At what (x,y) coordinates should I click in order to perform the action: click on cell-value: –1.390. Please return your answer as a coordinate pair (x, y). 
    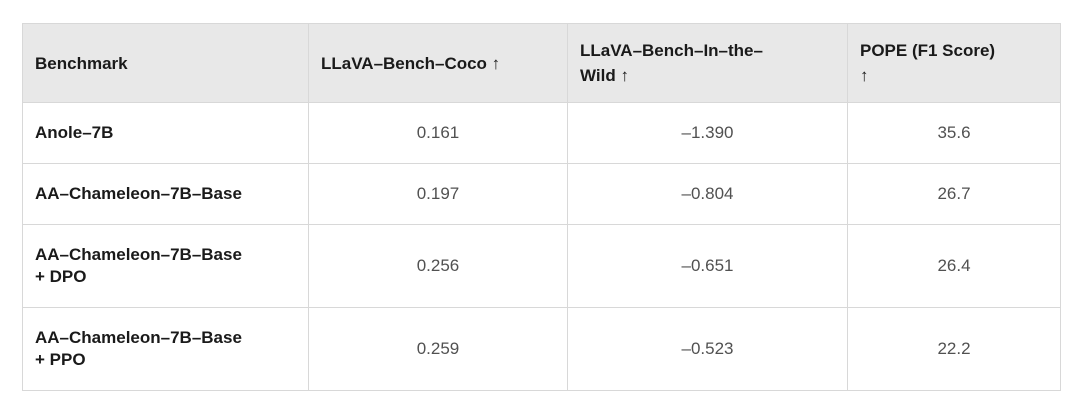
    Looking at the image, I should click on (707, 133).